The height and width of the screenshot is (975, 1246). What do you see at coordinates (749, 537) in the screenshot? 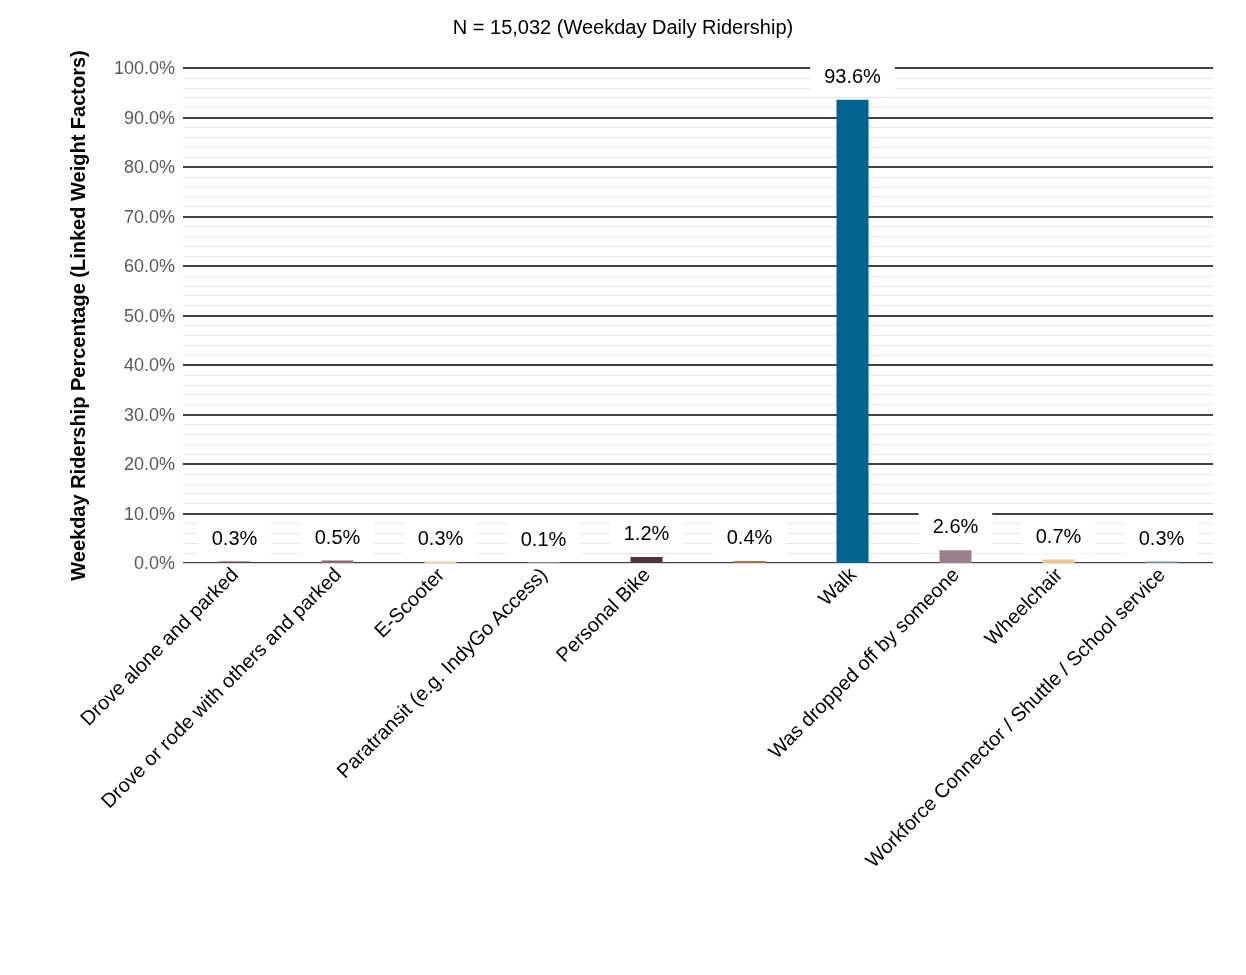
I see `data-label: 0.4%` at bounding box center [749, 537].